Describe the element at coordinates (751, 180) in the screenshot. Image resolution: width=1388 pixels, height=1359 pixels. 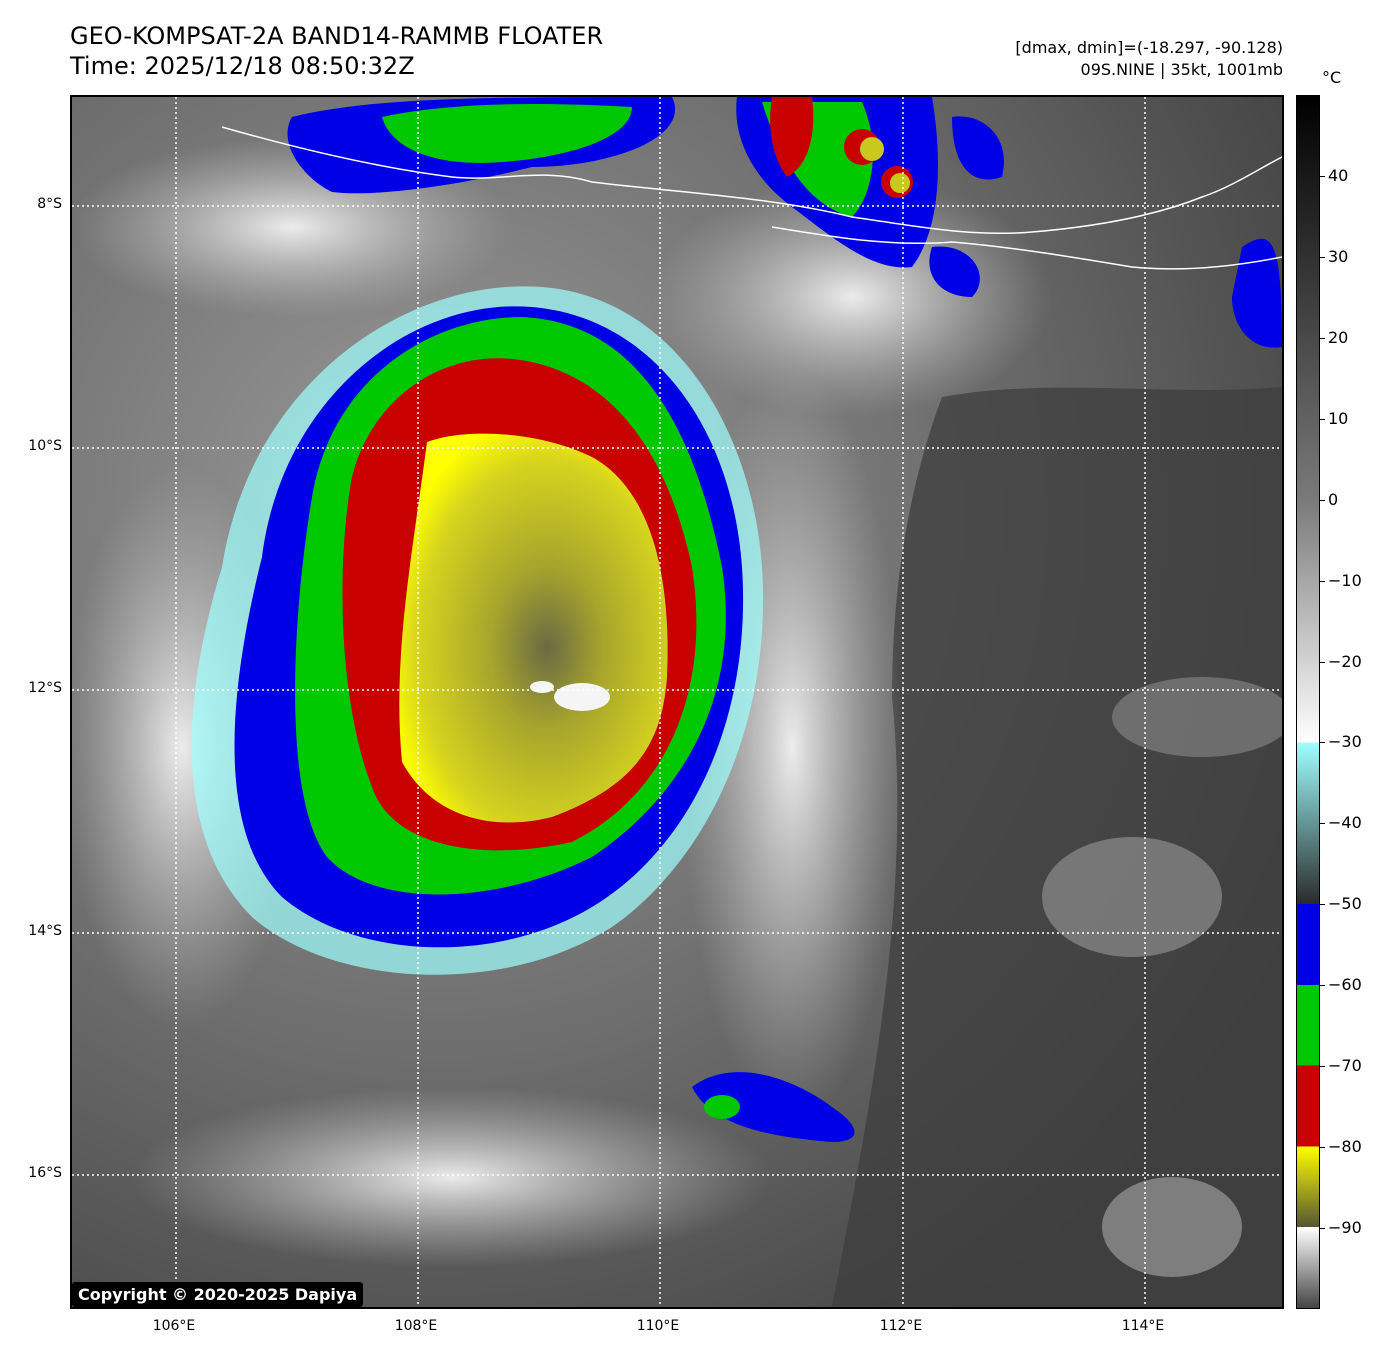
I see `coastline` at that location.